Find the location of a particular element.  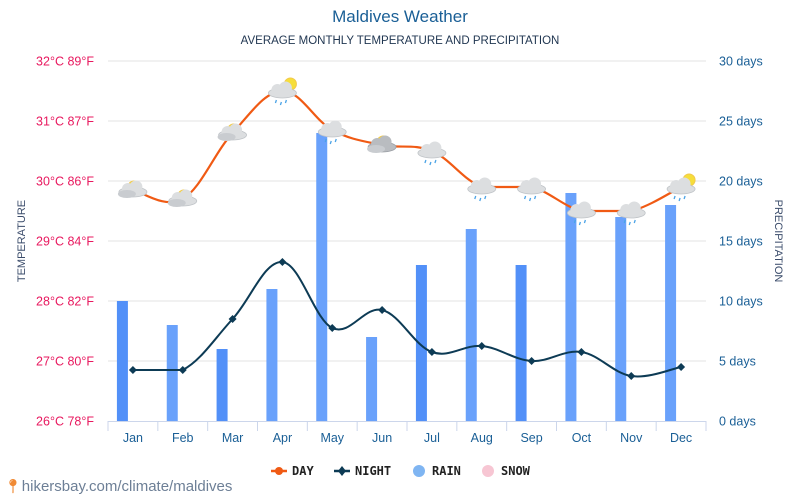

month-label: Oct is located at coordinates (582, 438).